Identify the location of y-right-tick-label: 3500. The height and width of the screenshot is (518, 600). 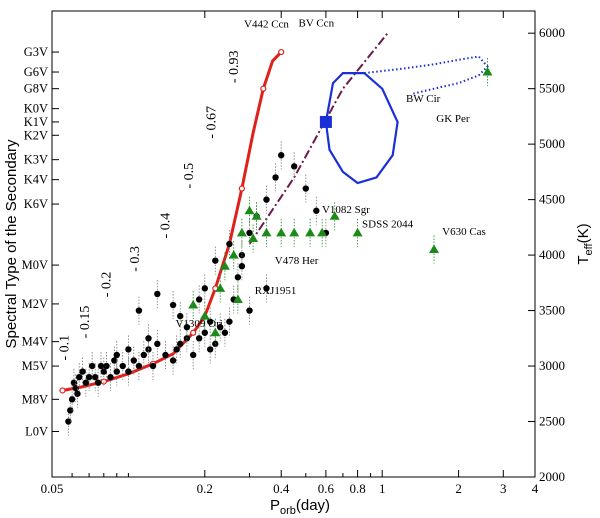
(552, 310).